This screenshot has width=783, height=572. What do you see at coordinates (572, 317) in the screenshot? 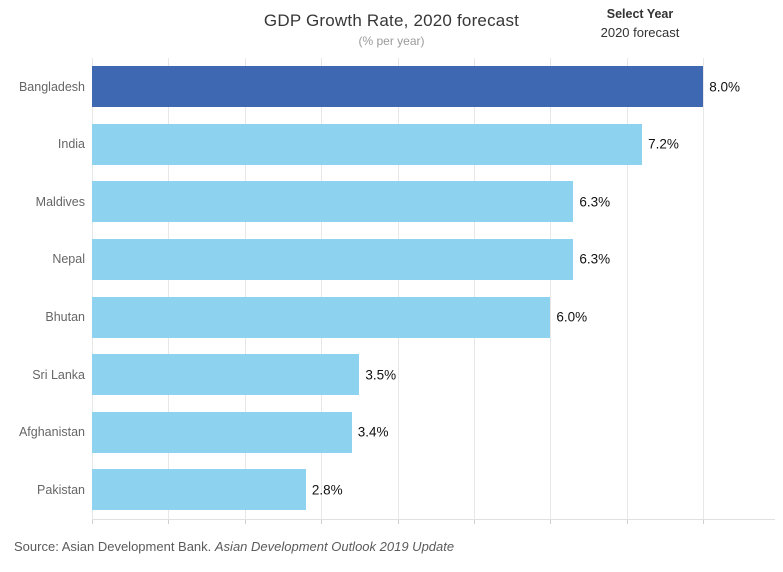
I see `value-label-bhutan: 6.0%` at bounding box center [572, 317].